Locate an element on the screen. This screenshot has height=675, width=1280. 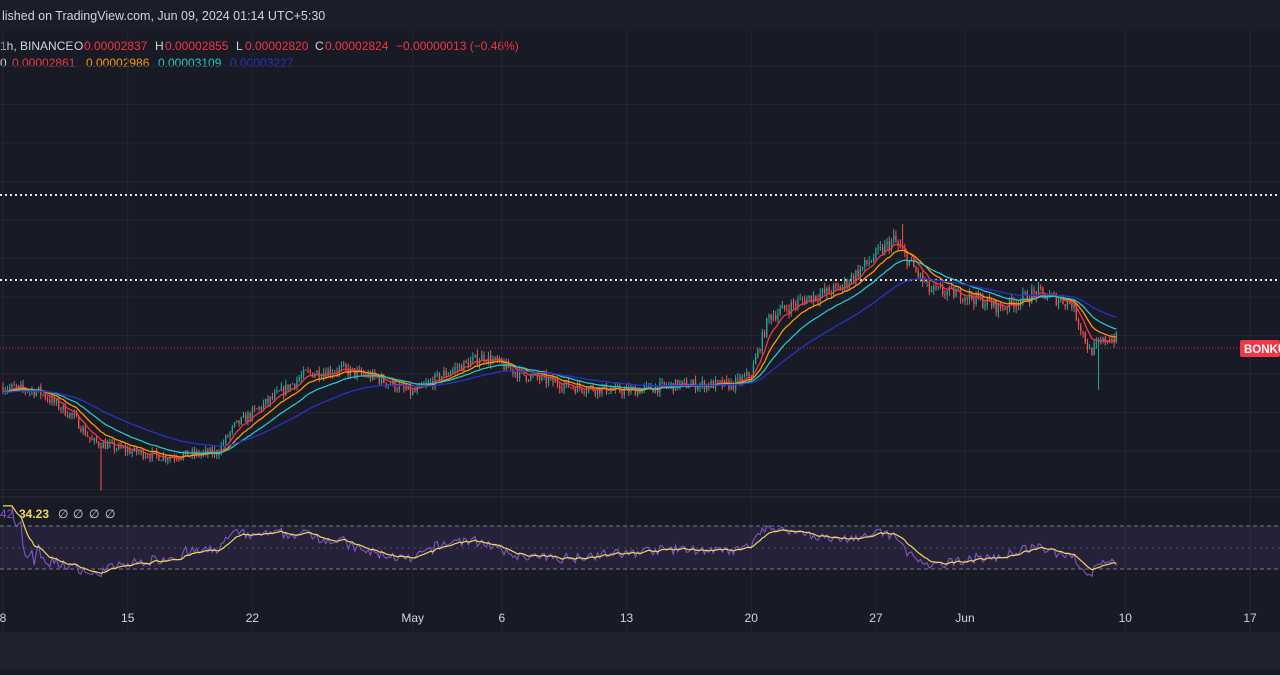
rsi-extra-1: ∅ is located at coordinates (63, 514).